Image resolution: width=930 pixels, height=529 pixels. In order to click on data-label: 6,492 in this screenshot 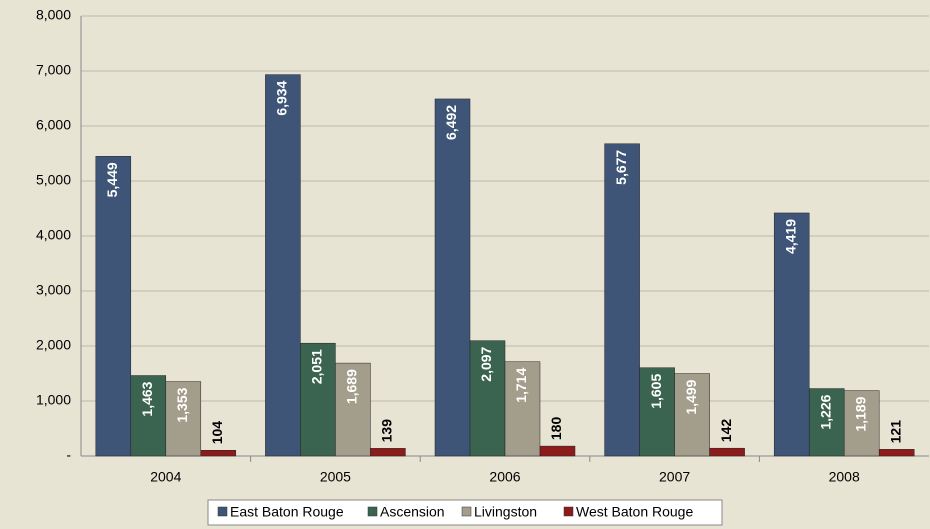, I will do `click(451, 122)`.